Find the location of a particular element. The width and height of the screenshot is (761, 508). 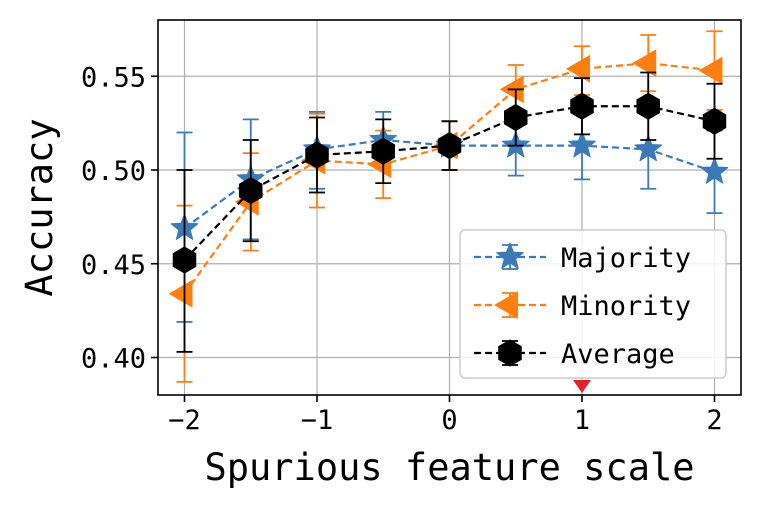

legend-box is located at coordinates (593, 304).